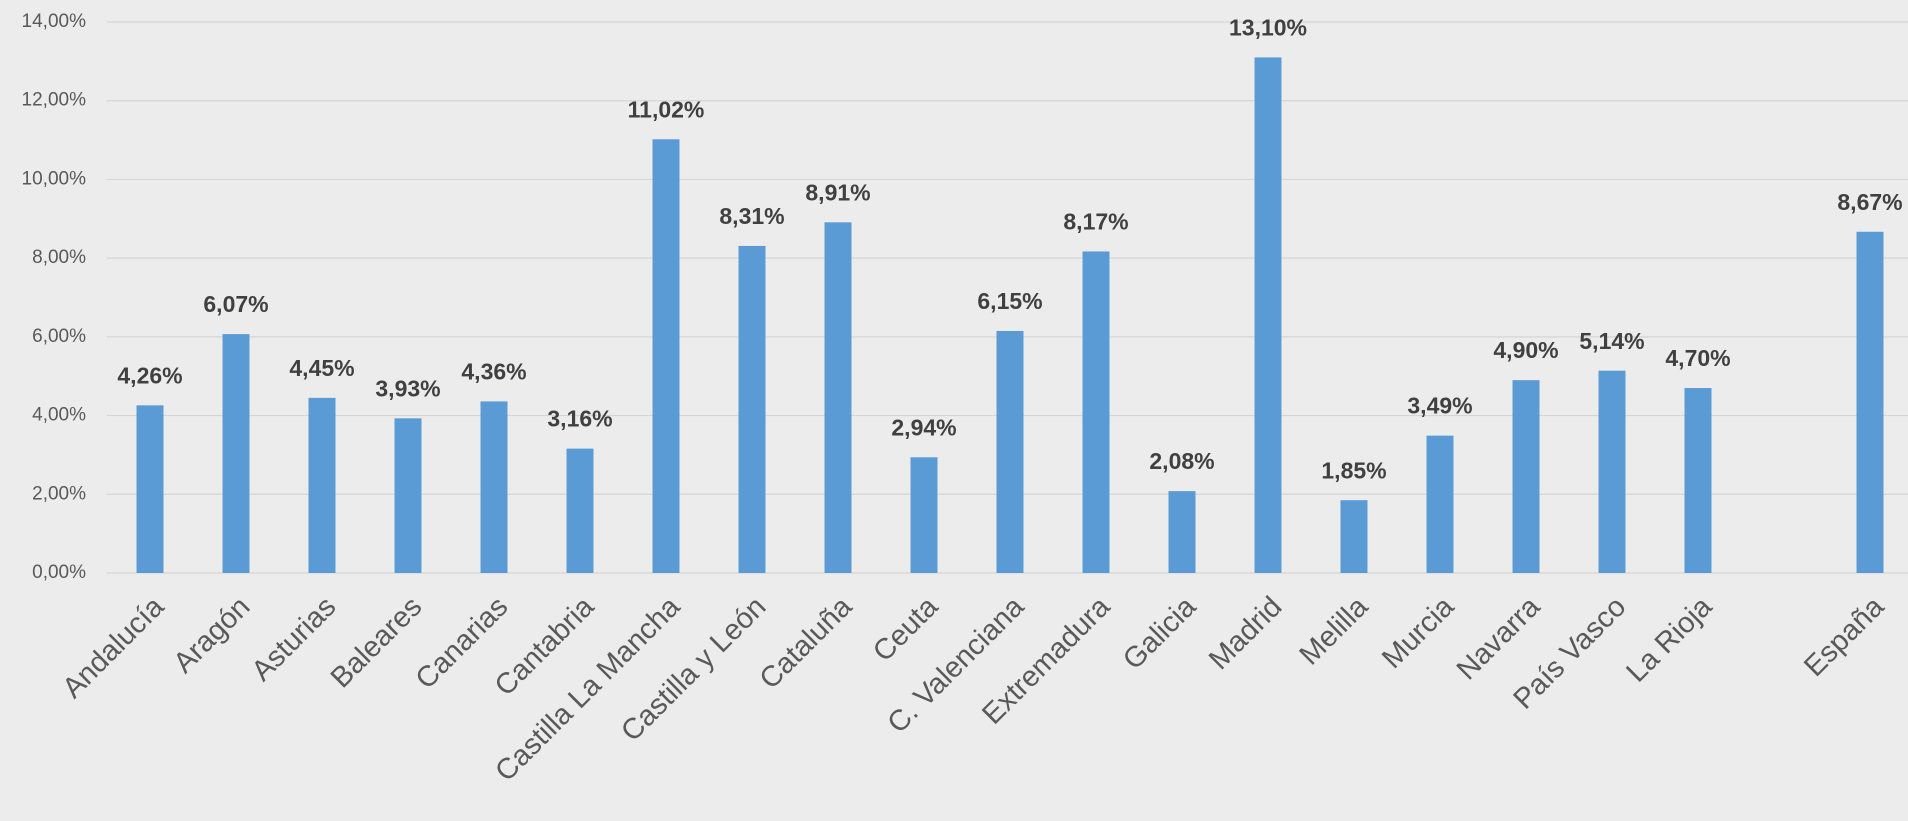 This screenshot has height=821, width=1908. Describe the element at coordinates (377, 643) in the screenshot. I see `x-tick-label: Baleares` at that location.